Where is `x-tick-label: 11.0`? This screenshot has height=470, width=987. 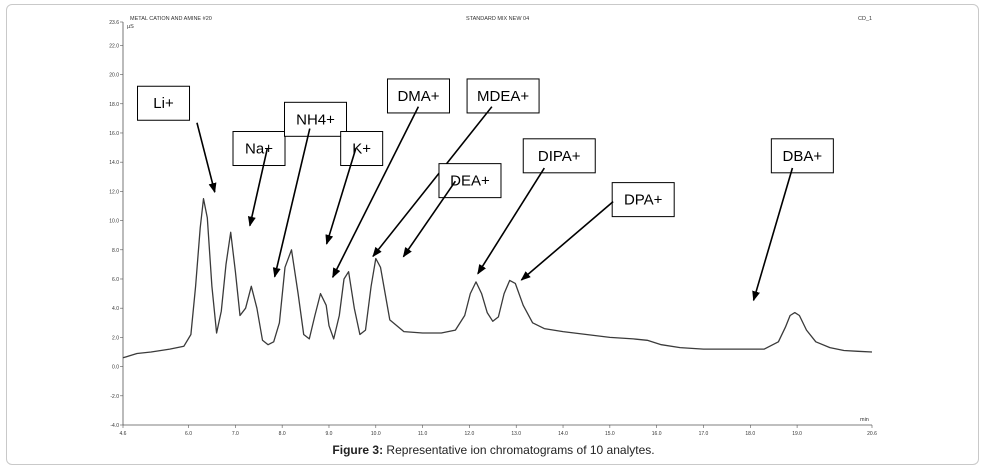 x-tick-label: 11.0 is located at coordinates (423, 434).